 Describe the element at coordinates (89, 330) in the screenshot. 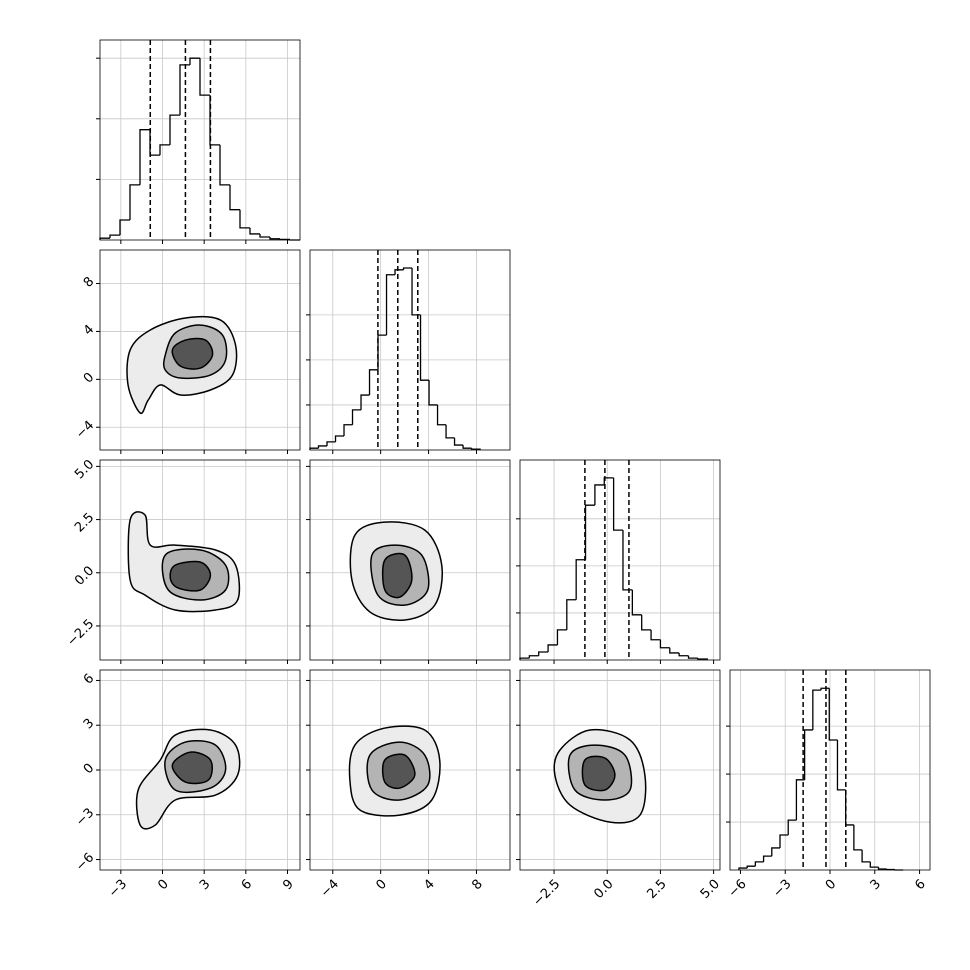

I see `y-tick-label: 4` at that location.